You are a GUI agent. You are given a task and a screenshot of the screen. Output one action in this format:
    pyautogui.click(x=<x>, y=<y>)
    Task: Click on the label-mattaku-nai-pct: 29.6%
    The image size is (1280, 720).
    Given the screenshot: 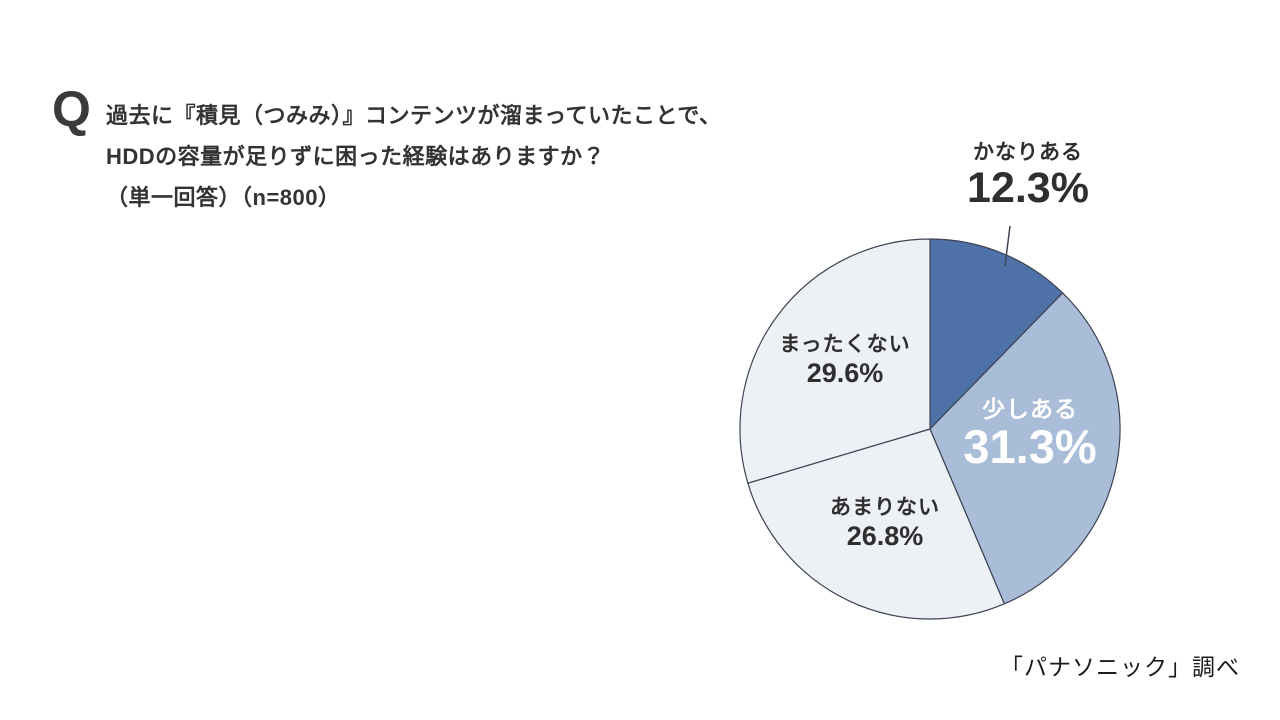 What is the action you would take?
    pyautogui.click(x=845, y=373)
    